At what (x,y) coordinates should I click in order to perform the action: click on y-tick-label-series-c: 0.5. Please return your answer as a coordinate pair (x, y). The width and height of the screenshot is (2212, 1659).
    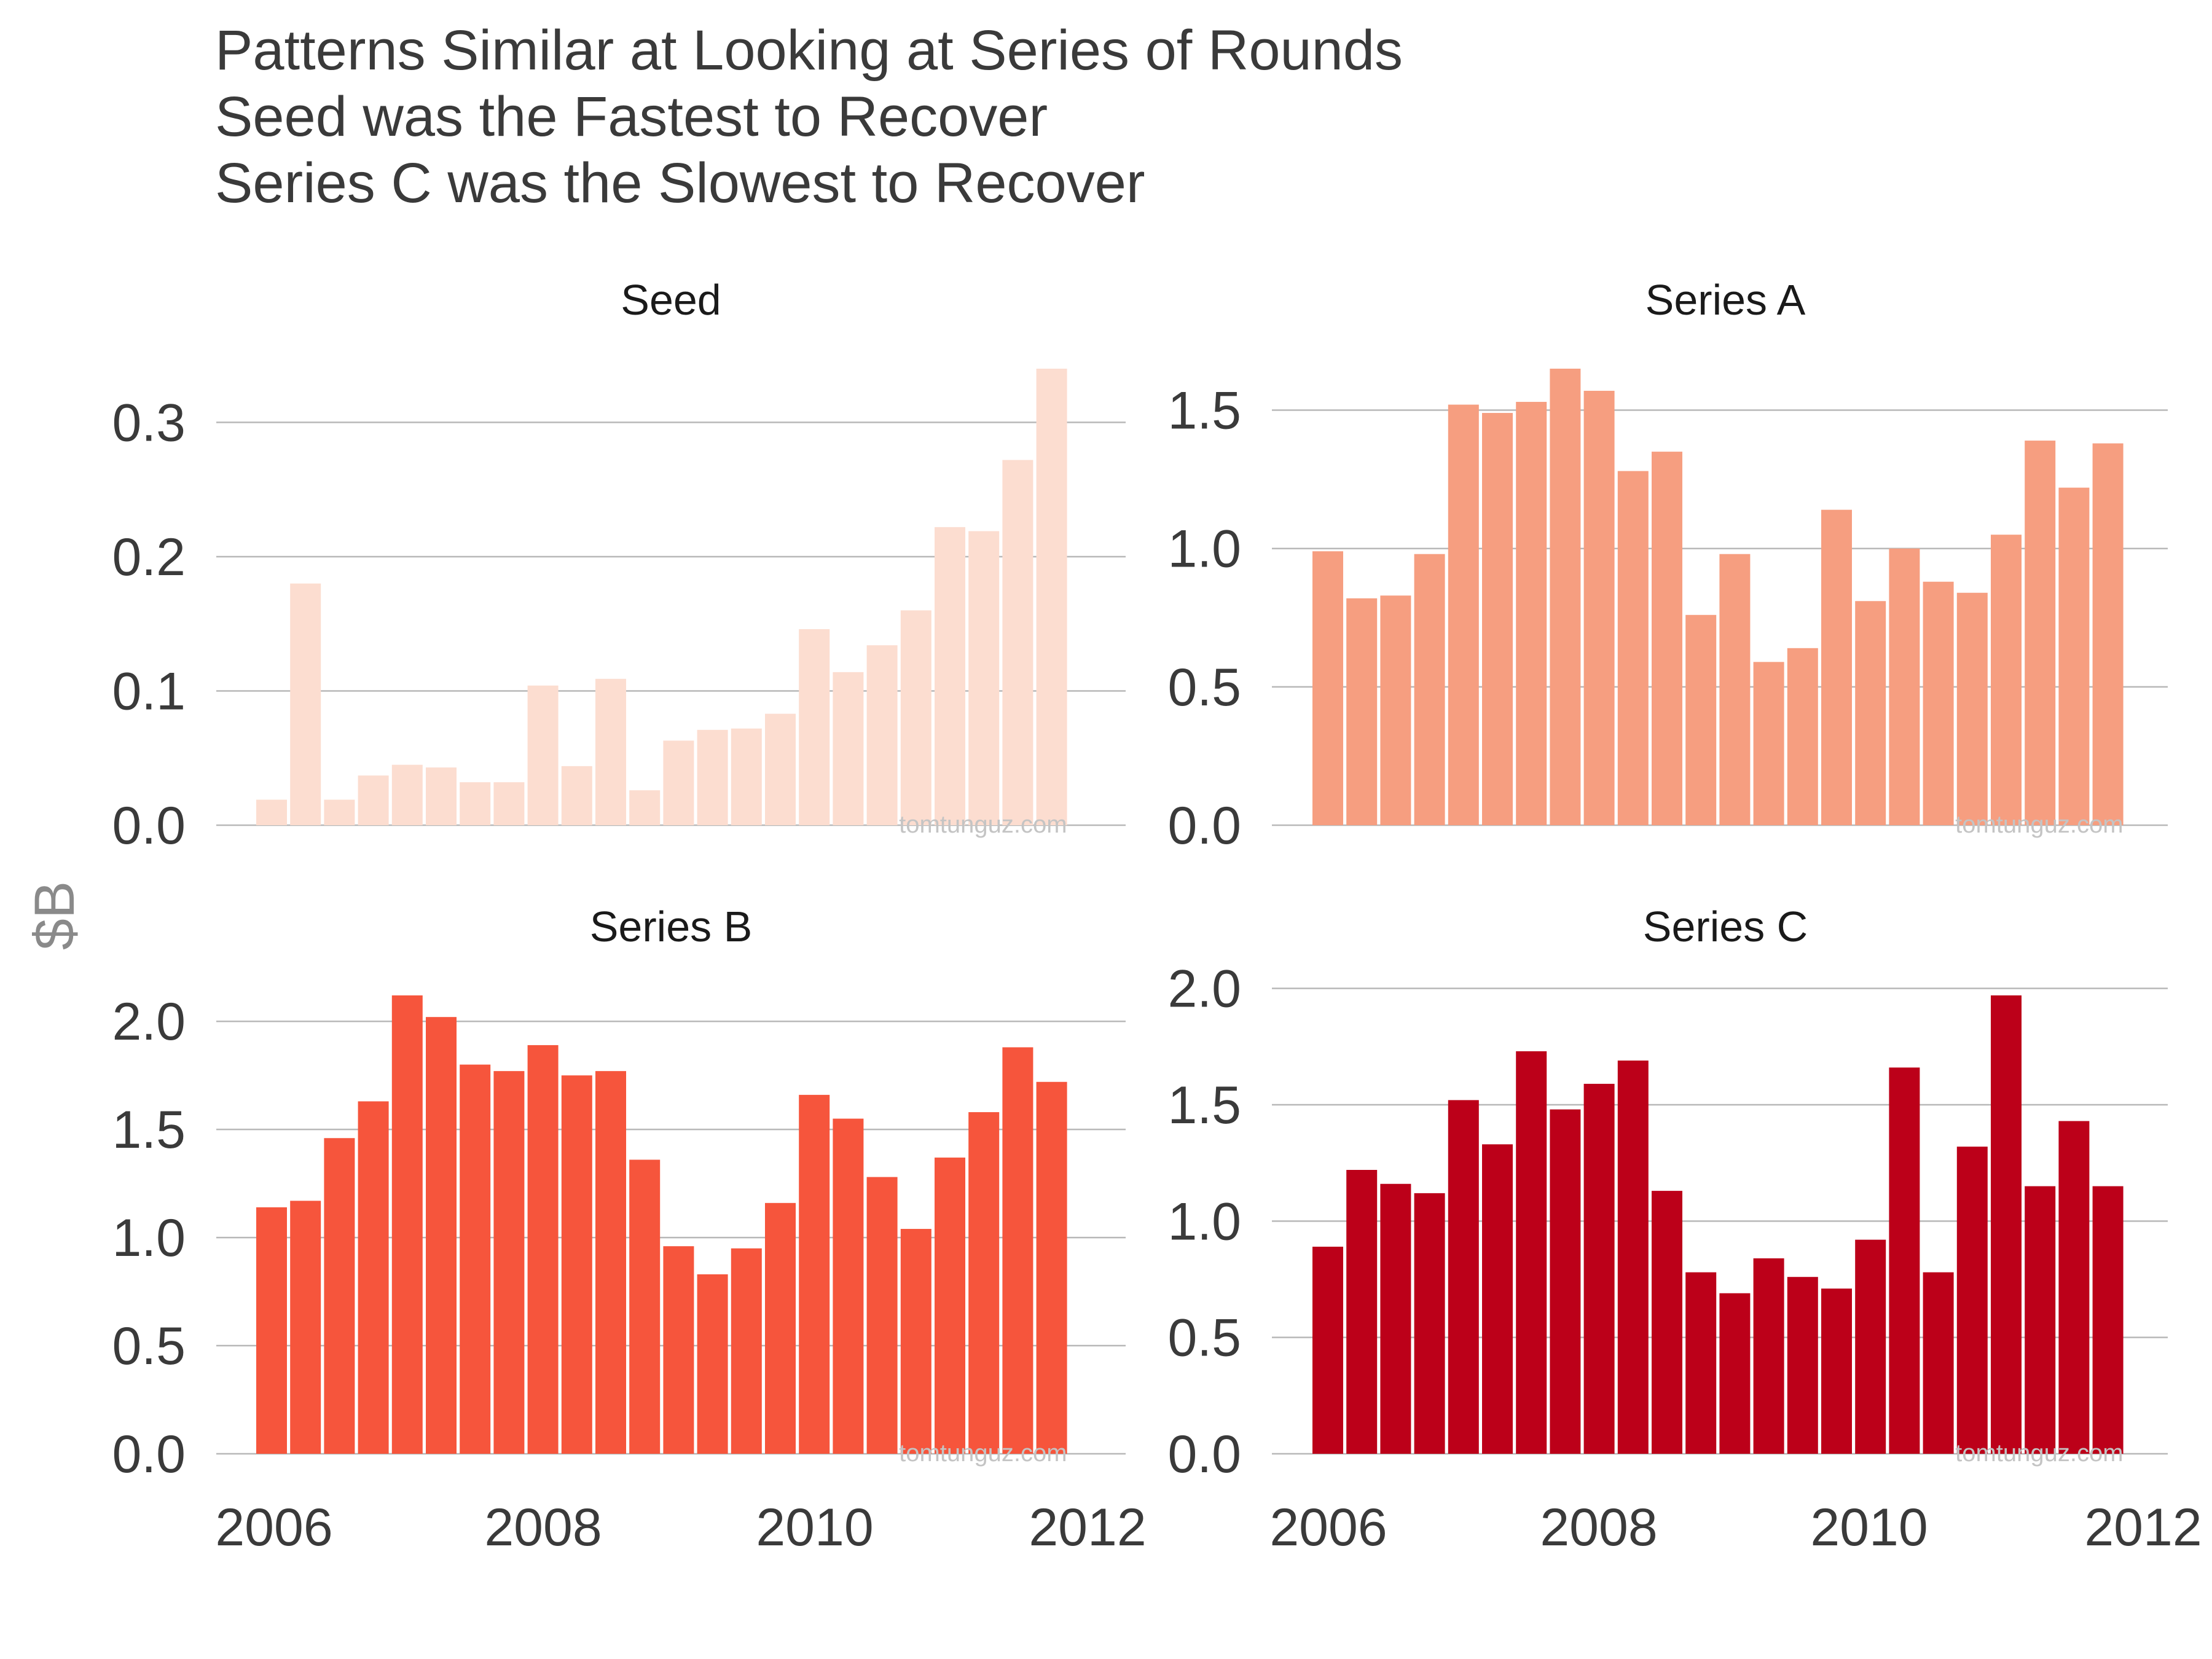
    Looking at the image, I should click on (1204, 1338).